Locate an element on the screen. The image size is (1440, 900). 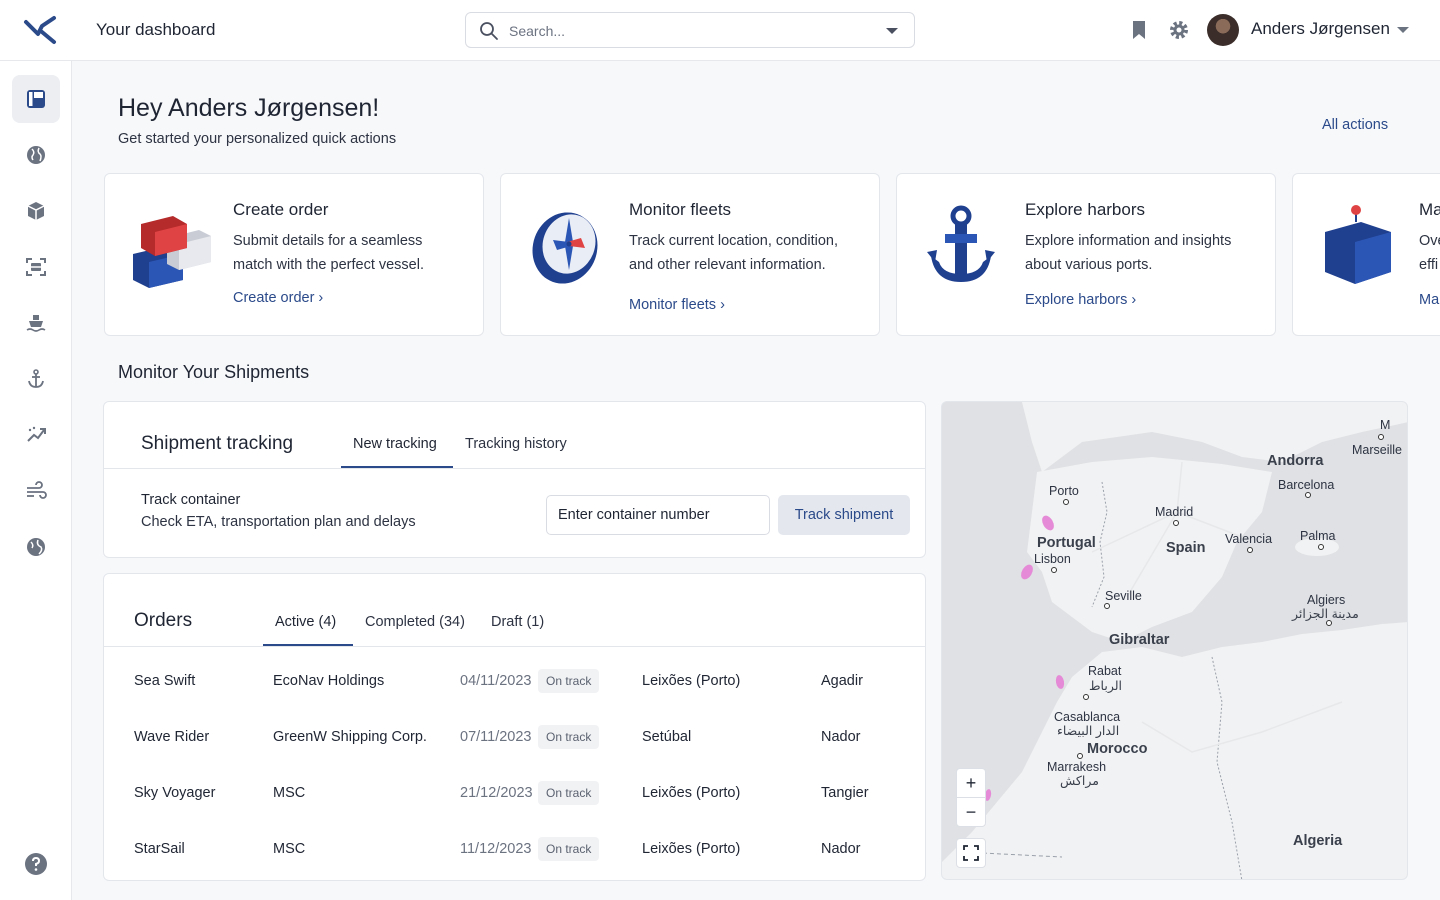
monitor-fleets-link: Monitor fleets › is located at coordinates (677, 305).